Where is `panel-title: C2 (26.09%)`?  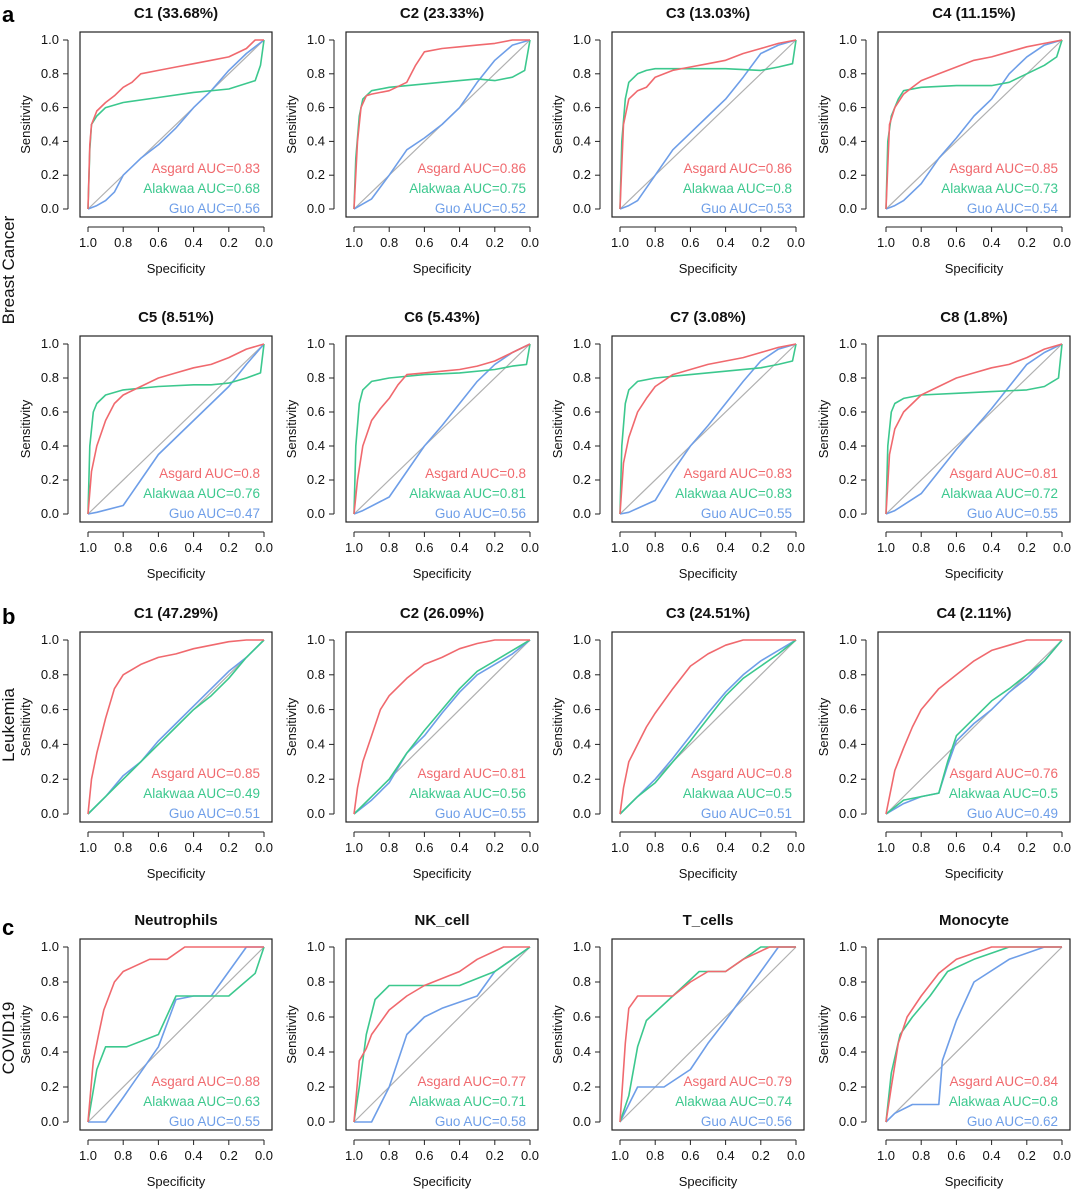 panel-title: C2 (26.09%) is located at coordinates (442, 613).